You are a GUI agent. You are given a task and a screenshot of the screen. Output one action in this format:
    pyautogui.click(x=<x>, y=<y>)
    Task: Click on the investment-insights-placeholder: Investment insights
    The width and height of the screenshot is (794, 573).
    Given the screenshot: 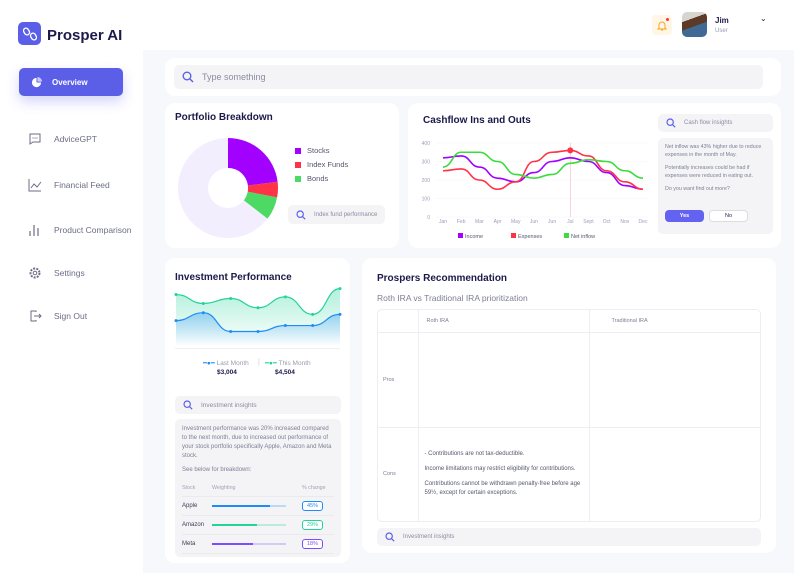 What is the action you would take?
    pyautogui.click(x=229, y=405)
    